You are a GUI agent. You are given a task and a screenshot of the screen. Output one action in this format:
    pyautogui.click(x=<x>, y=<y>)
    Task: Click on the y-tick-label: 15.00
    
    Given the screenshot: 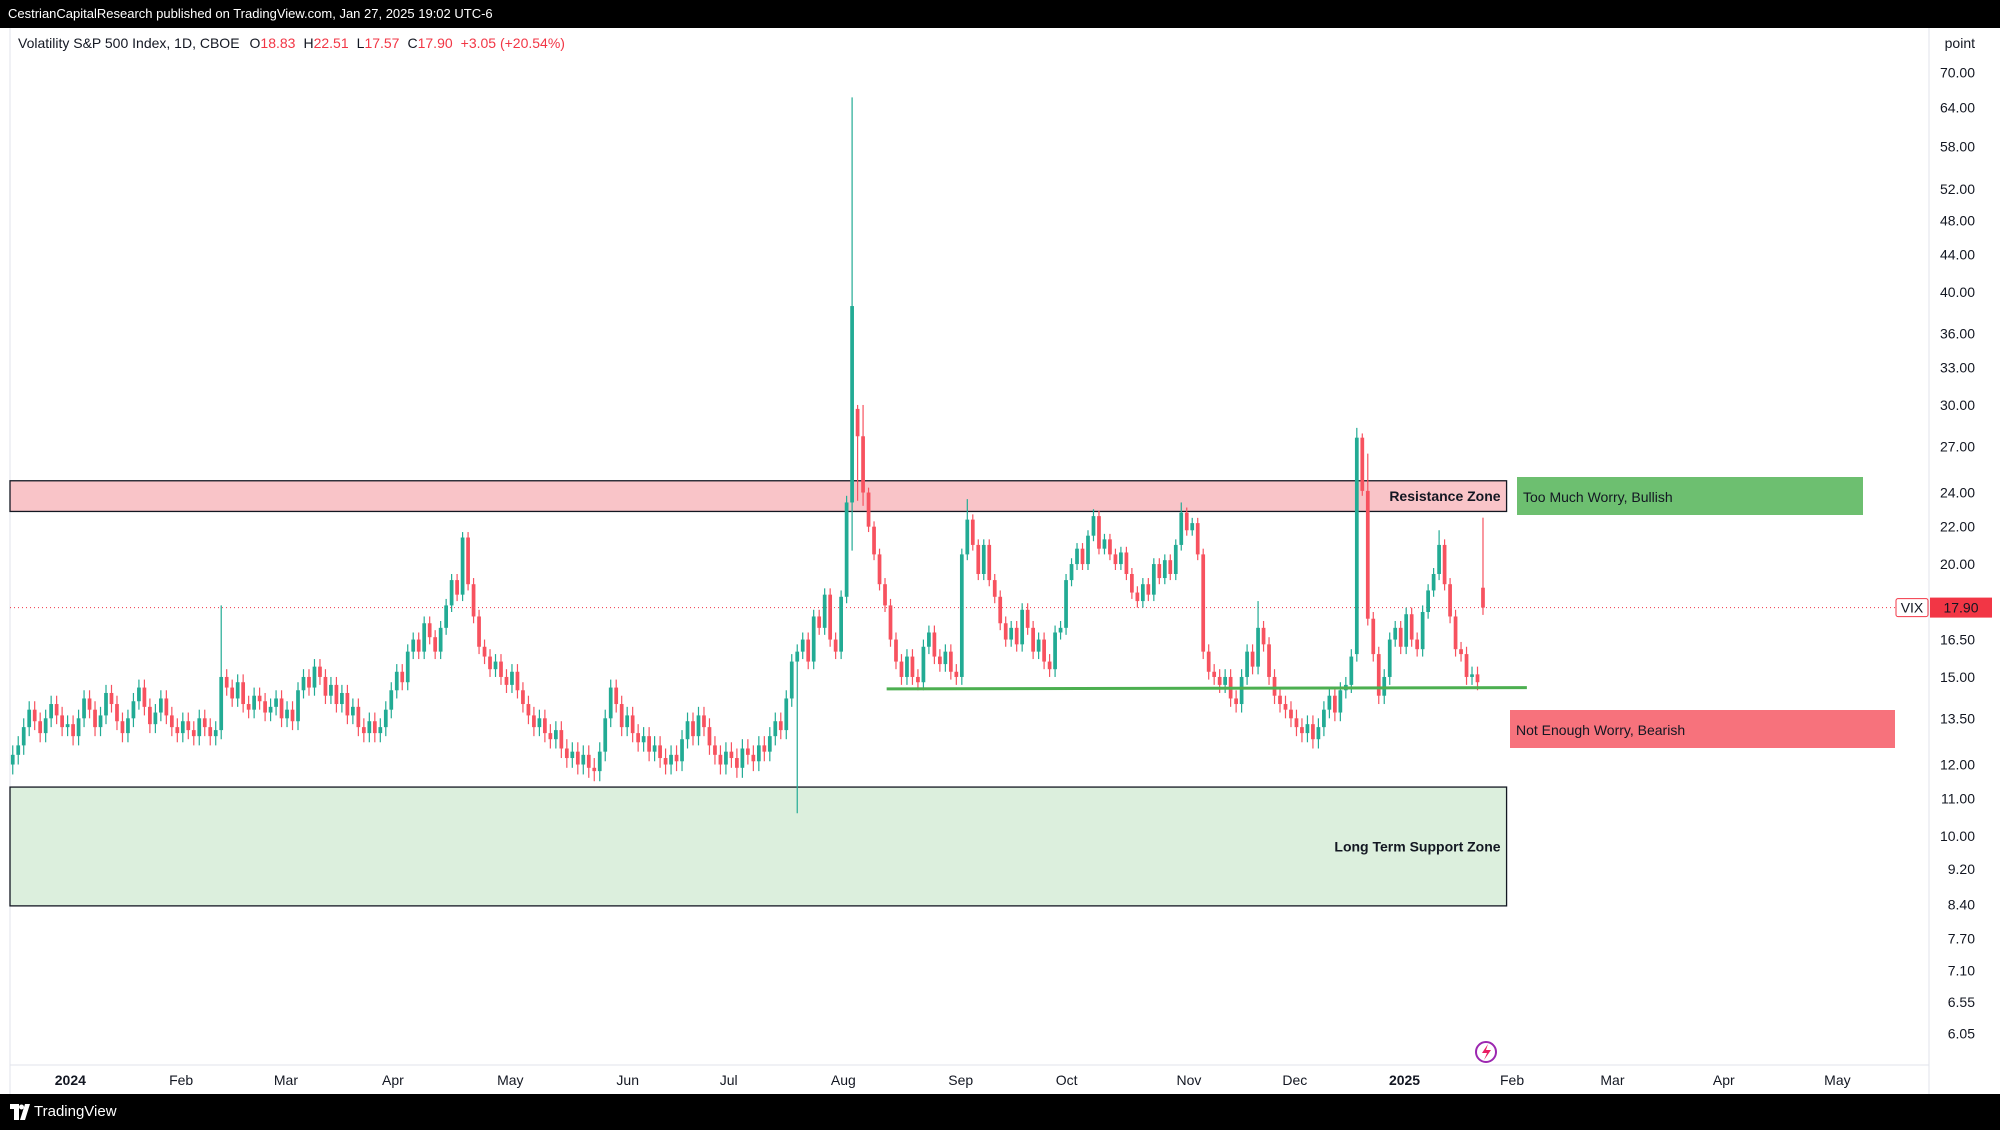 What is the action you would take?
    pyautogui.click(x=1957, y=677)
    